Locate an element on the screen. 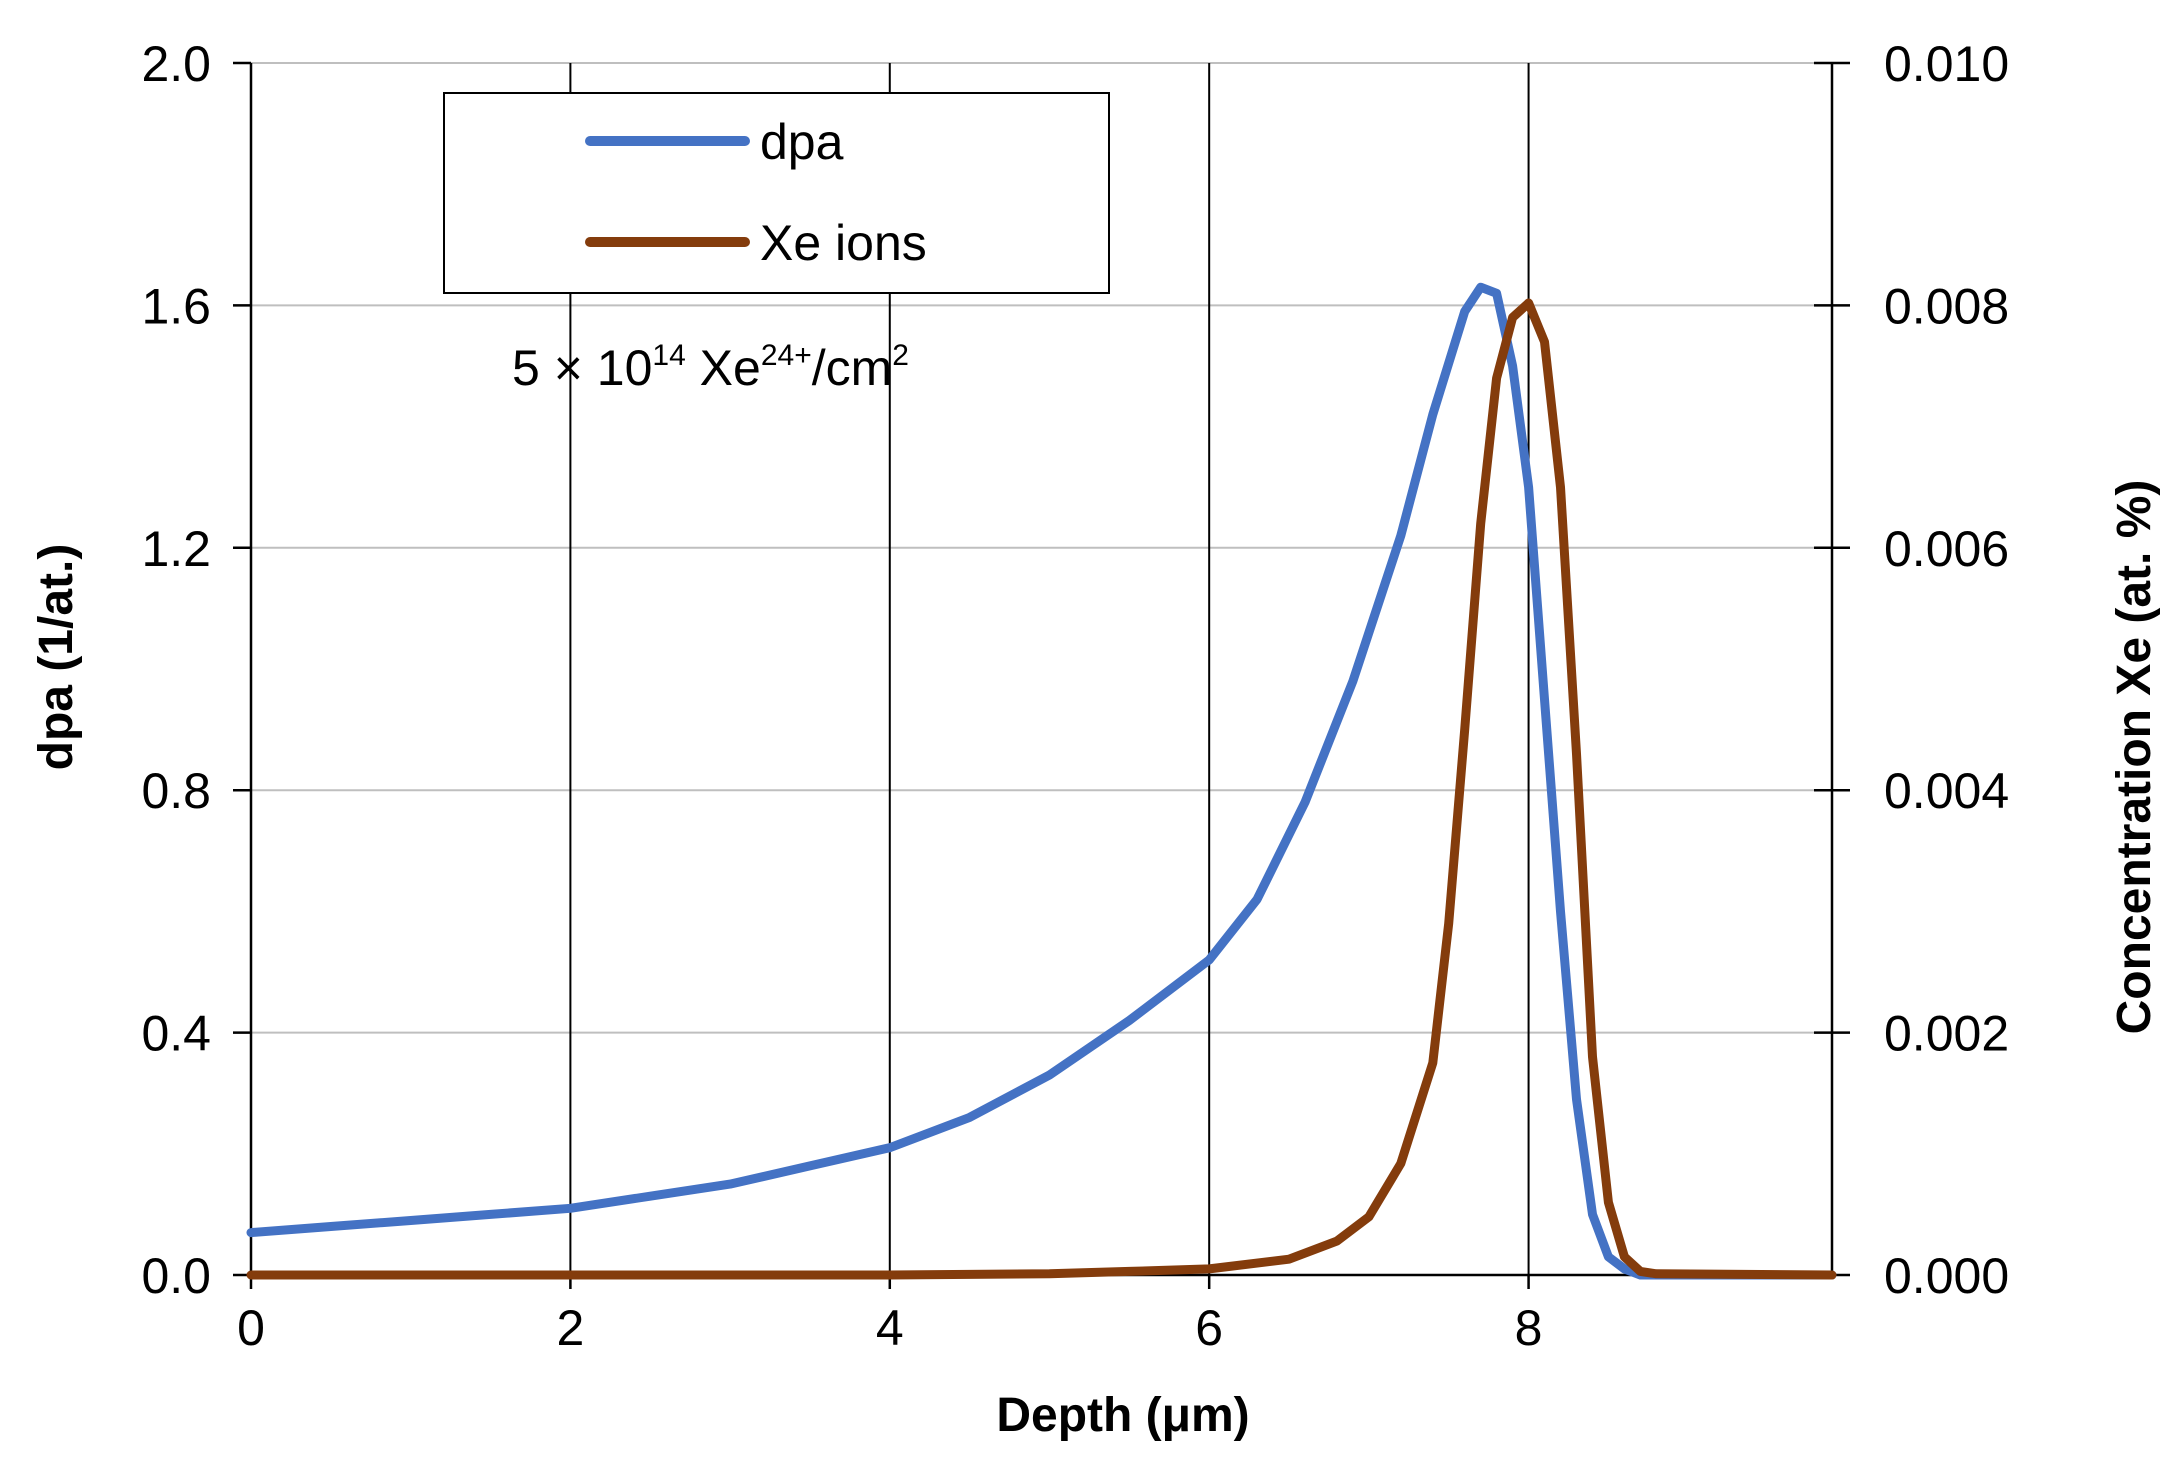  legend-label-xe: Xe ions is located at coordinates (843, 243).